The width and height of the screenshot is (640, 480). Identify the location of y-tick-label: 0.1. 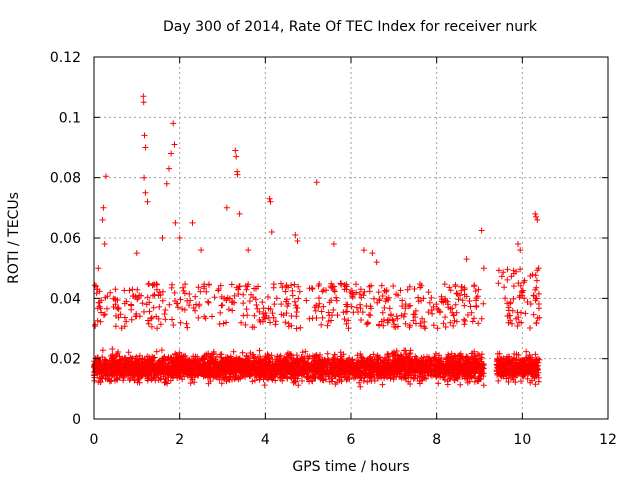
(70, 118).